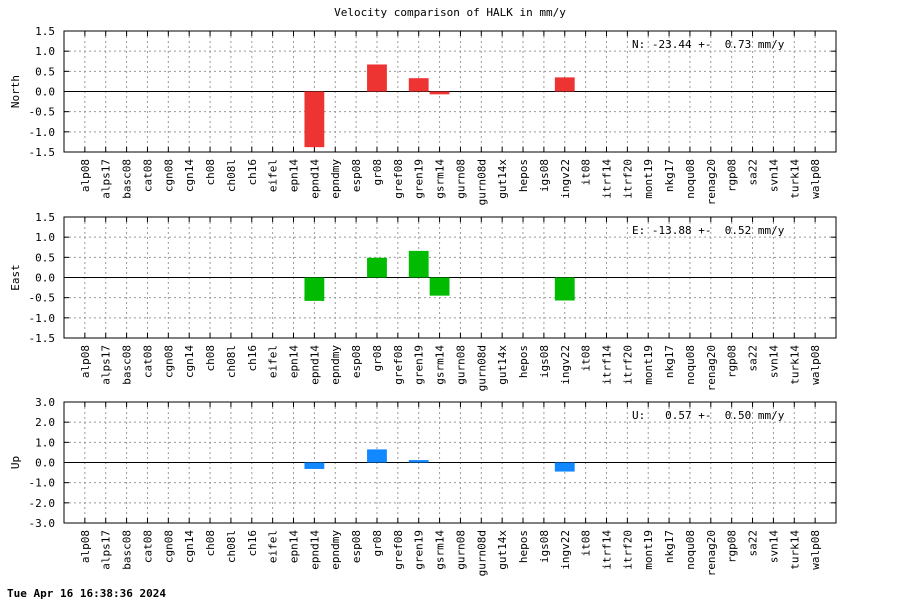  Describe the element at coordinates (45, 257) in the screenshot. I see `y-tick-label: 0.5` at that location.